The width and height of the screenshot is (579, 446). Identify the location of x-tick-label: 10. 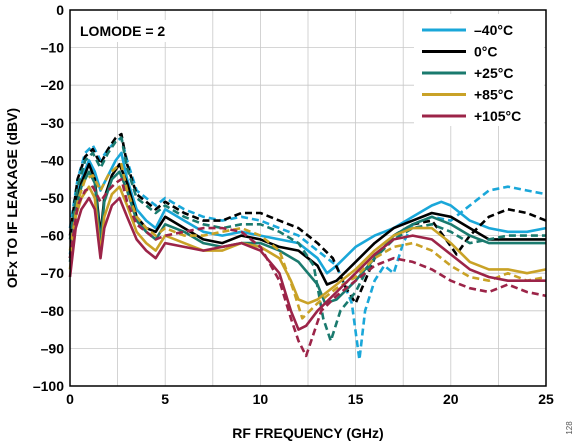
(261, 399).